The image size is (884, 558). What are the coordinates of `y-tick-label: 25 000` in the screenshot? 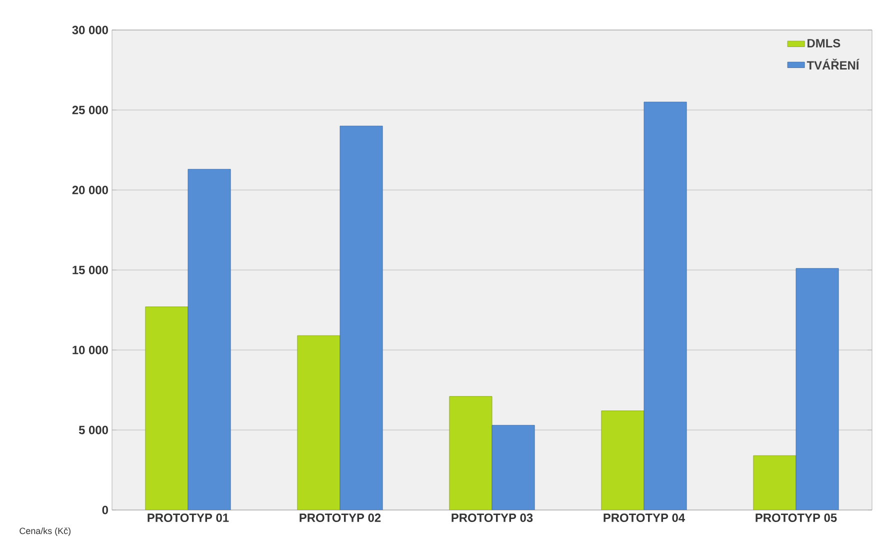 It's located at (90, 110).